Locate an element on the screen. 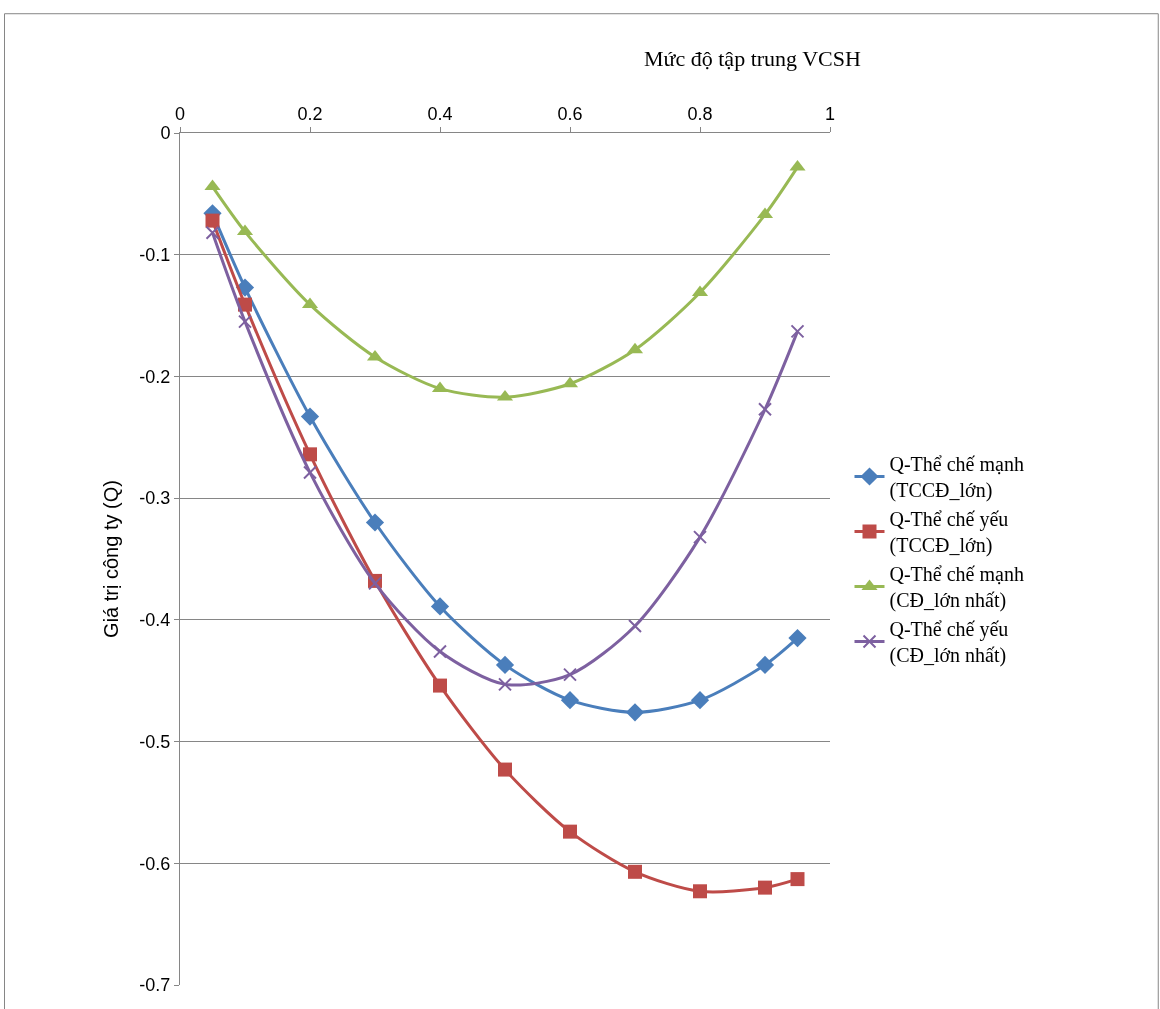 Image resolution: width=1160 pixels, height=1009 pixels. legend-label: Q-Thể chế mạnh (CĐ_lớn nhất) is located at coordinates (956, 588).